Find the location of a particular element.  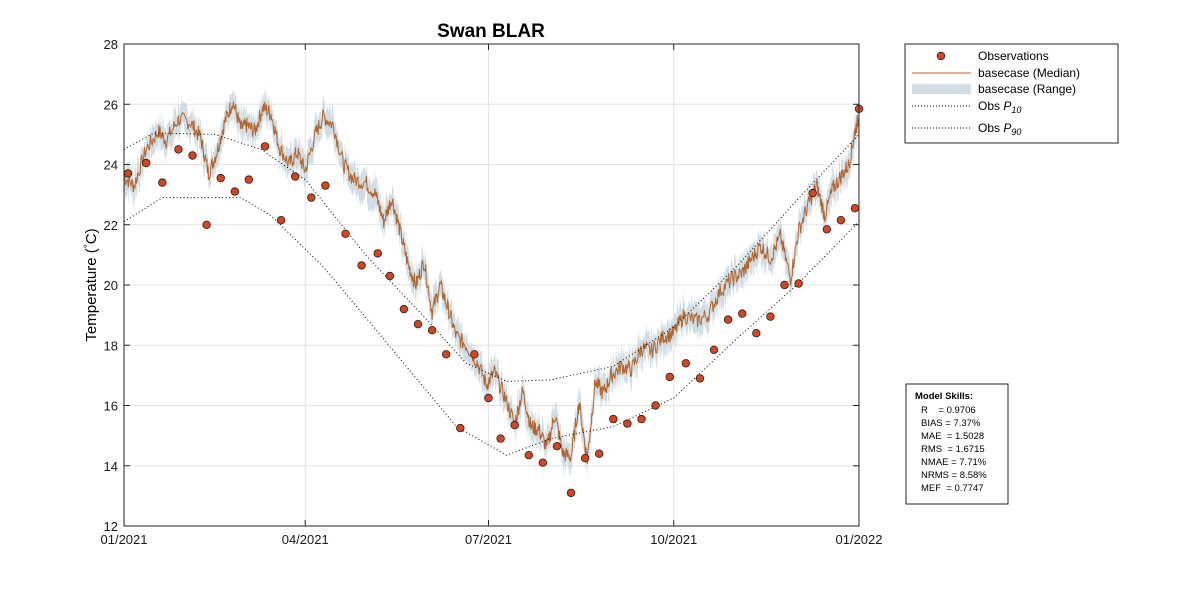

skill-mae: MAE = 1.5028 is located at coordinates (952, 436).